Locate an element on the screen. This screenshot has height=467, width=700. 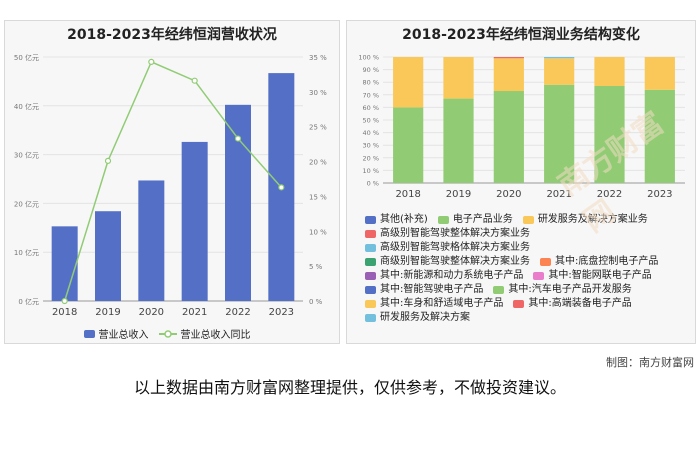
y-right-tick-label: 15 % is located at coordinates (318, 197).